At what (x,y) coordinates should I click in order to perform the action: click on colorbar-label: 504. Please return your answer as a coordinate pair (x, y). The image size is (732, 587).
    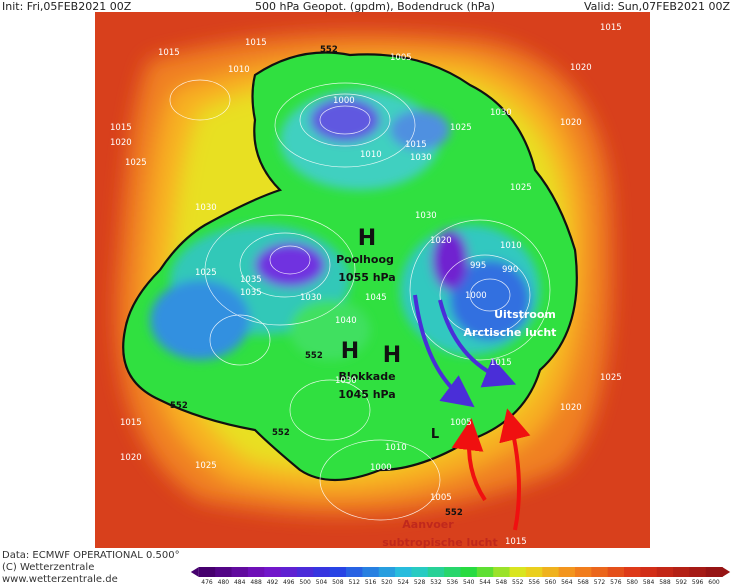
    Looking at the image, I should click on (322, 582).